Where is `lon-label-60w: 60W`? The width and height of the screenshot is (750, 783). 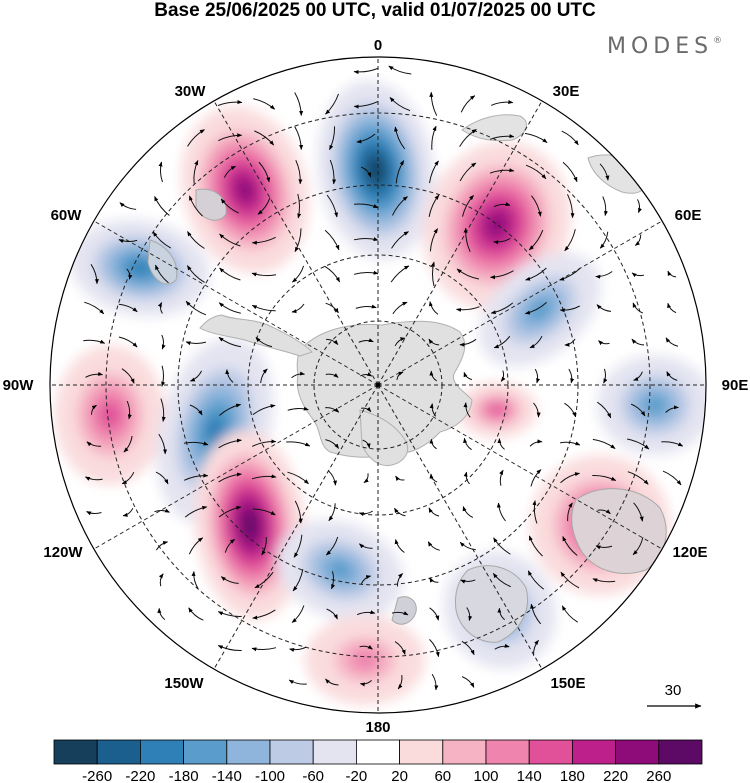 lon-label-60w: 60W is located at coordinates (67, 215).